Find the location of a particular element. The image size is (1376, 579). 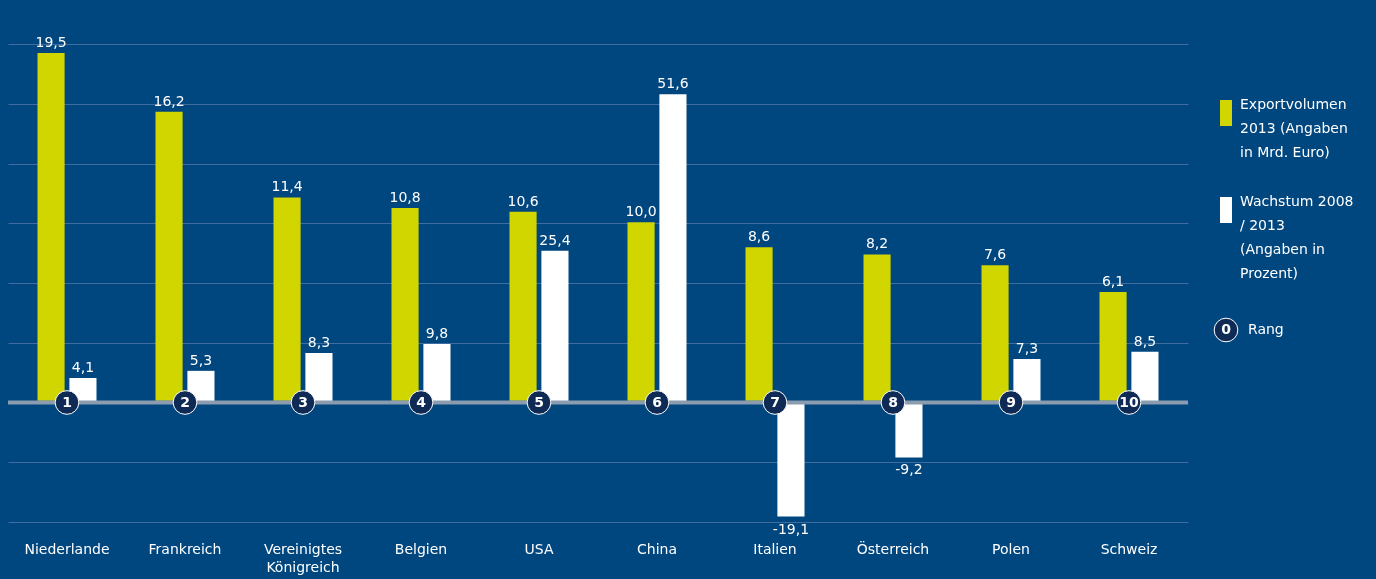

data-label: 10,8 is located at coordinates (405, 197).